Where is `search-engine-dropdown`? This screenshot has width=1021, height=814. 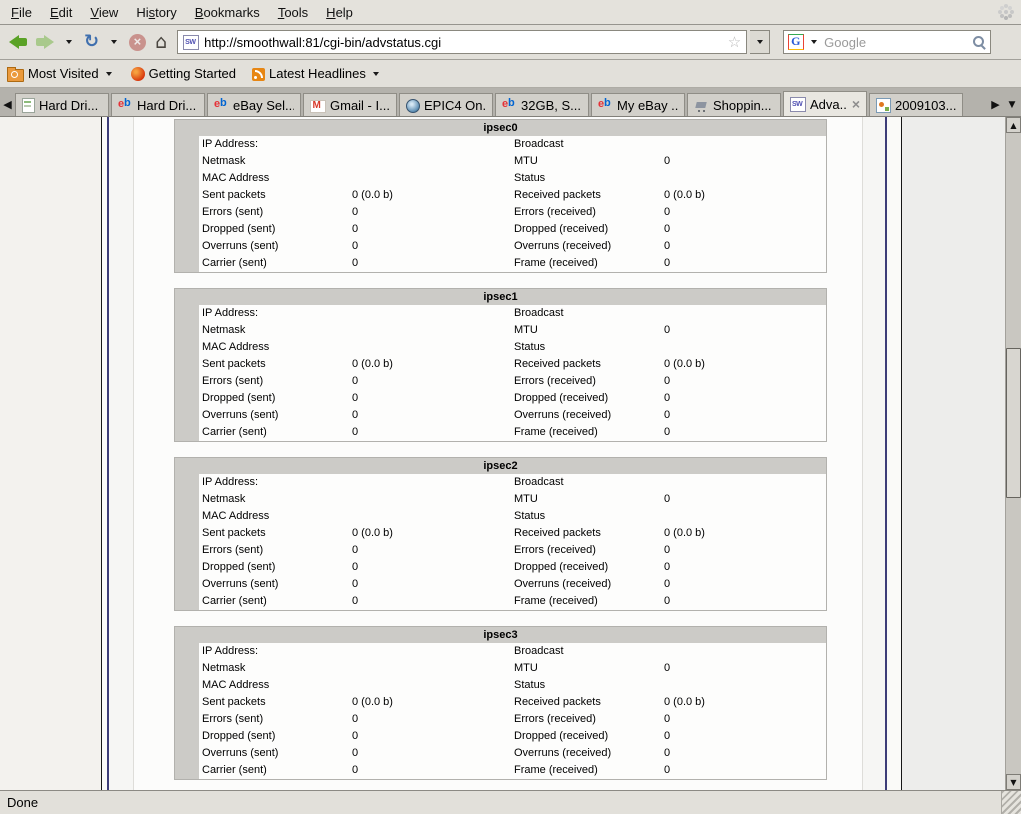
search-engine-dropdown is located at coordinates (814, 42).